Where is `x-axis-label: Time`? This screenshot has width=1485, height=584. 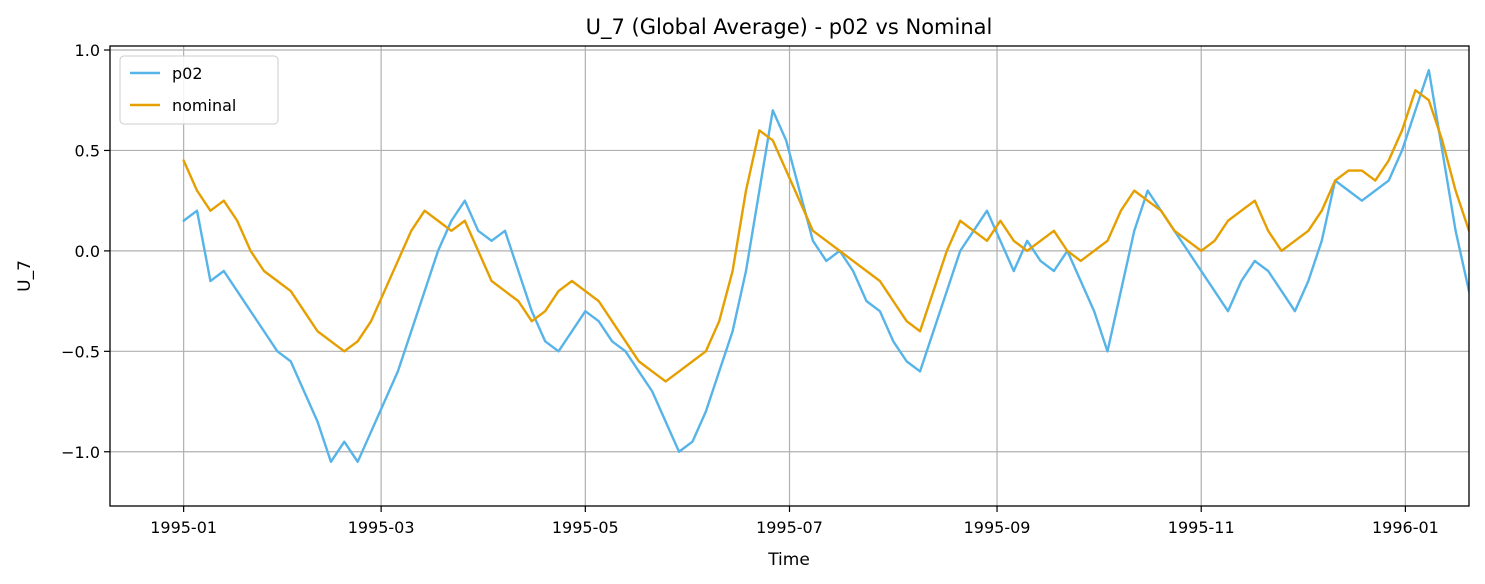 x-axis-label: Time is located at coordinates (788, 560).